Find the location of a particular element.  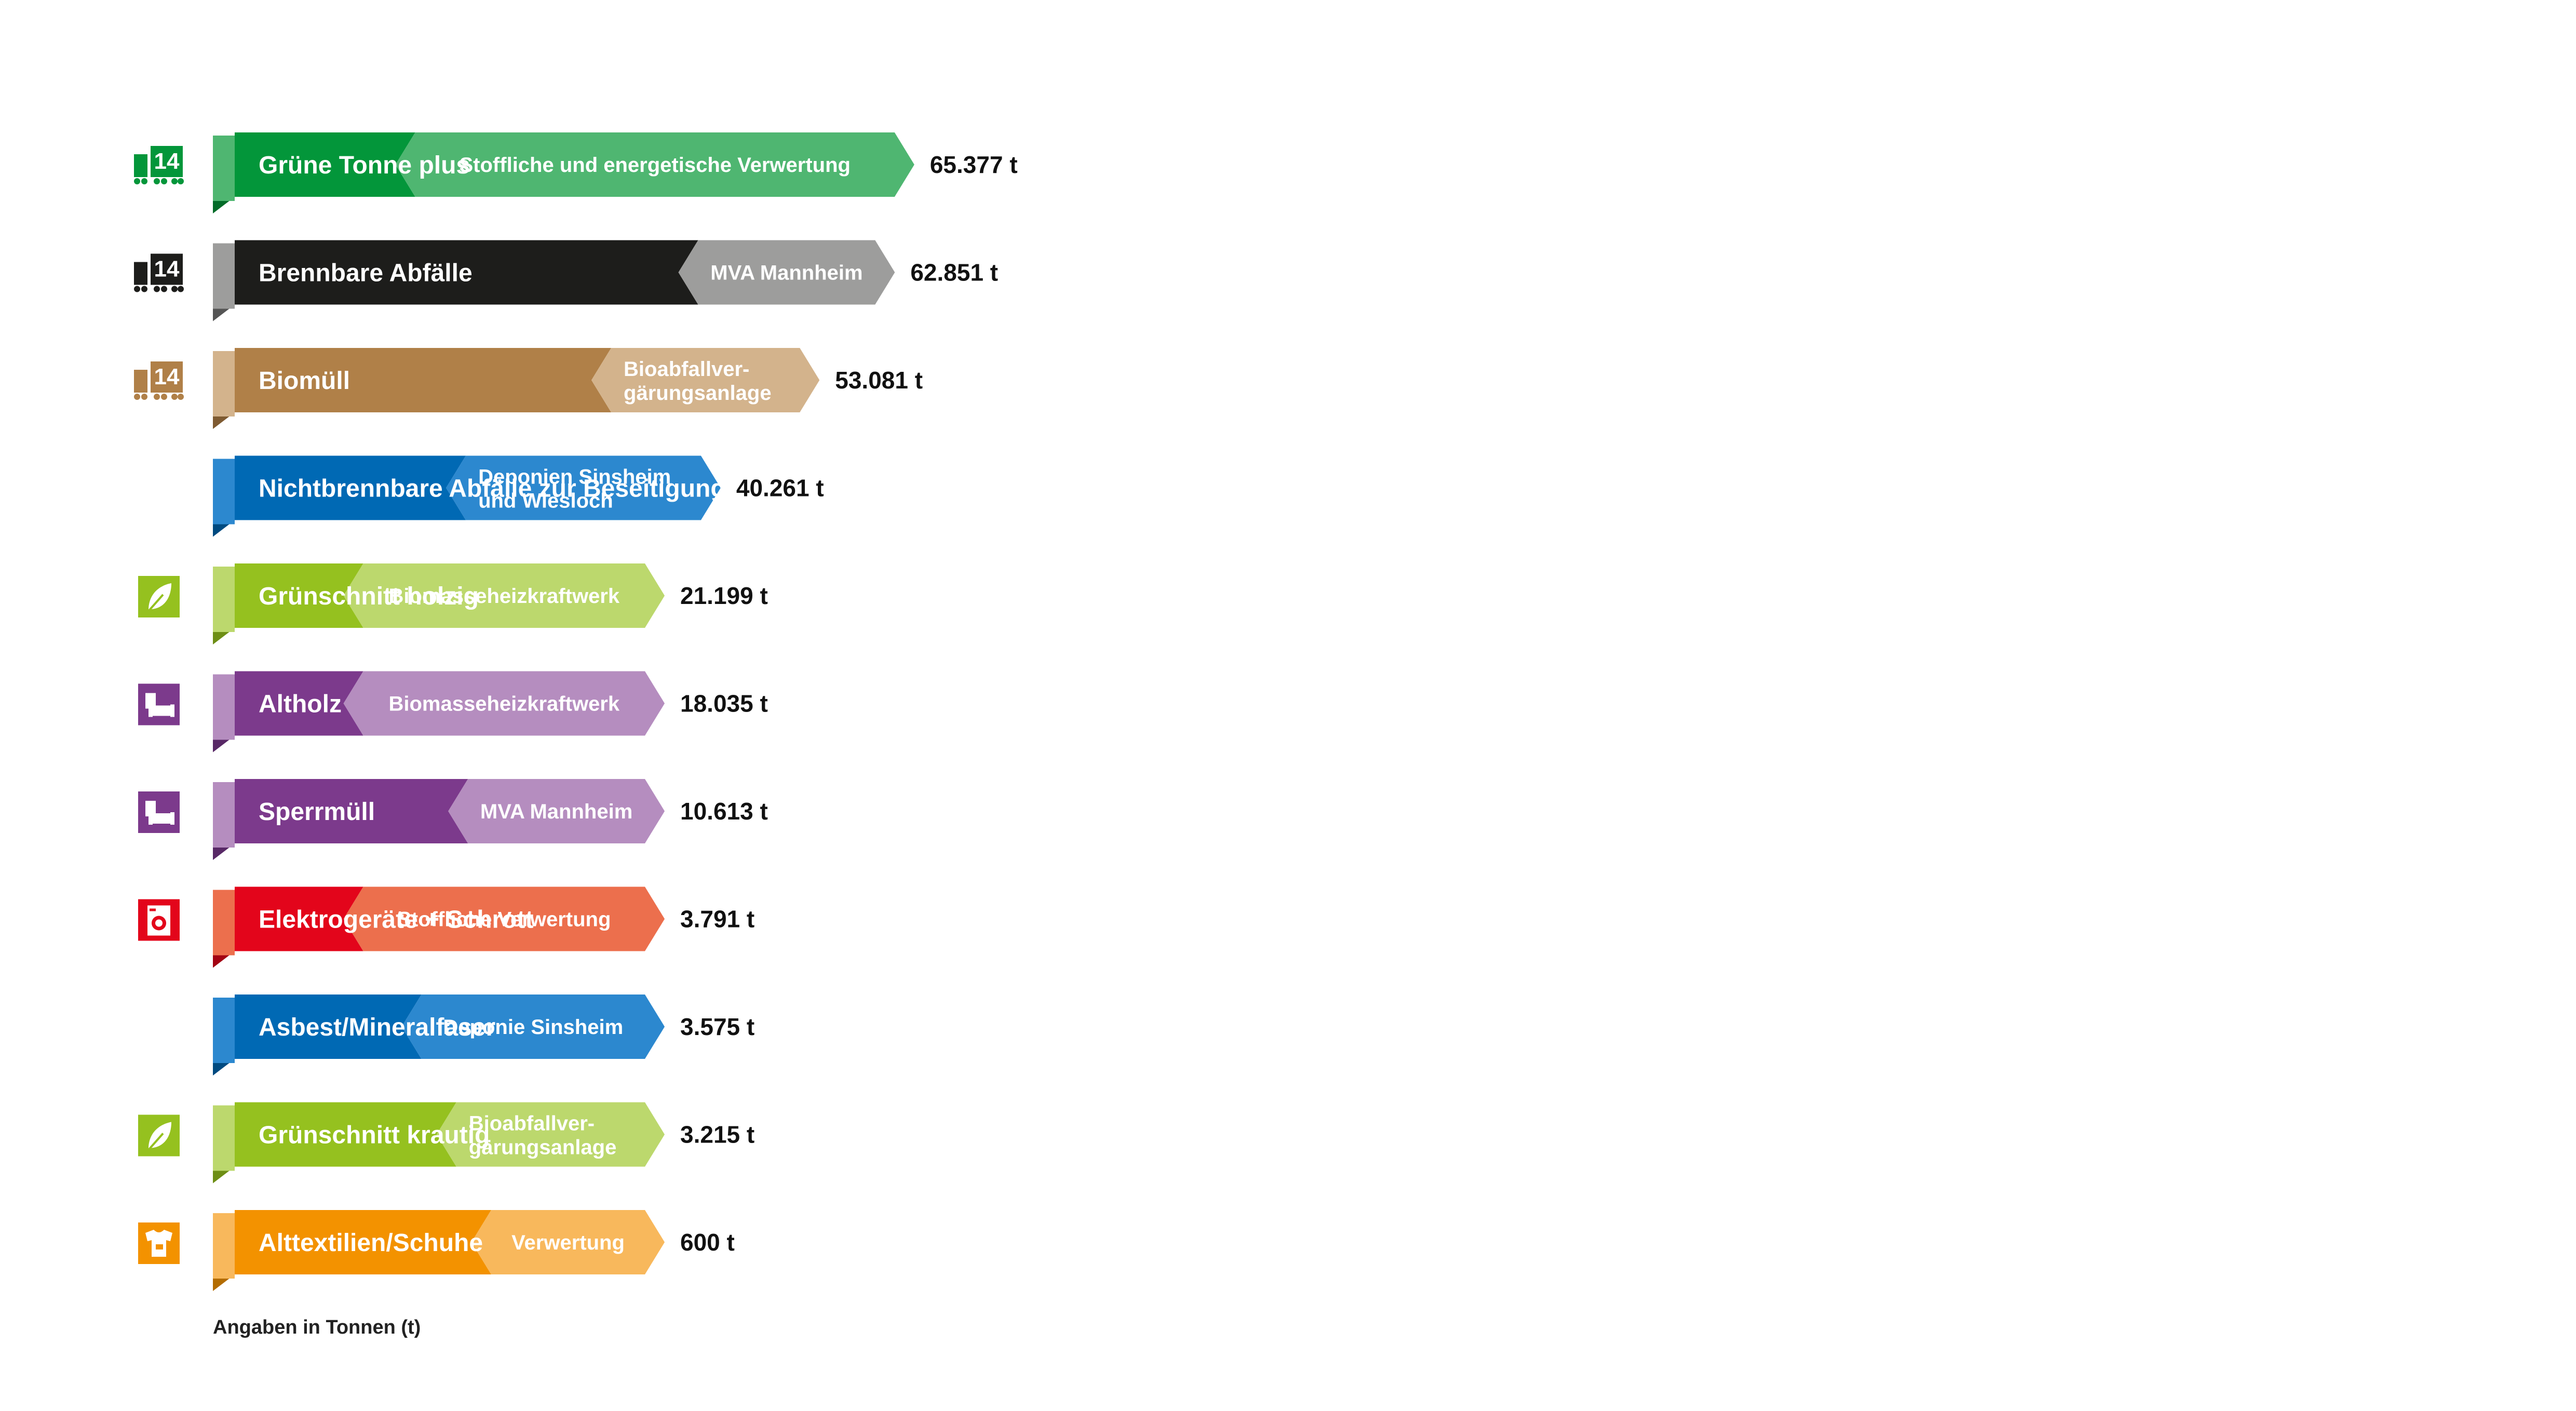

destination-label: Verwertung is located at coordinates (568, 1242).